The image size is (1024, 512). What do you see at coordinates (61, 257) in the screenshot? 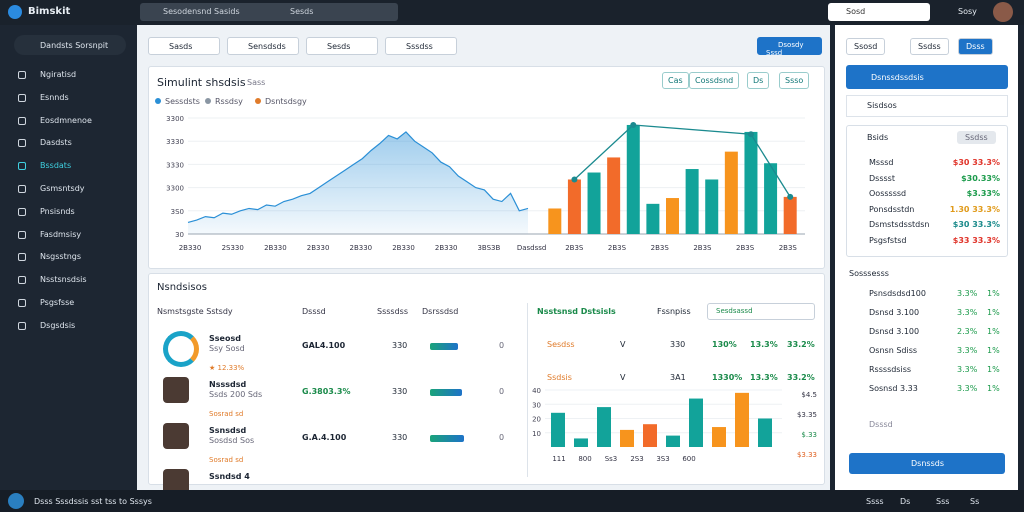
I see `nav-item: Nsgsstngs` at bounding box center [61, 257].